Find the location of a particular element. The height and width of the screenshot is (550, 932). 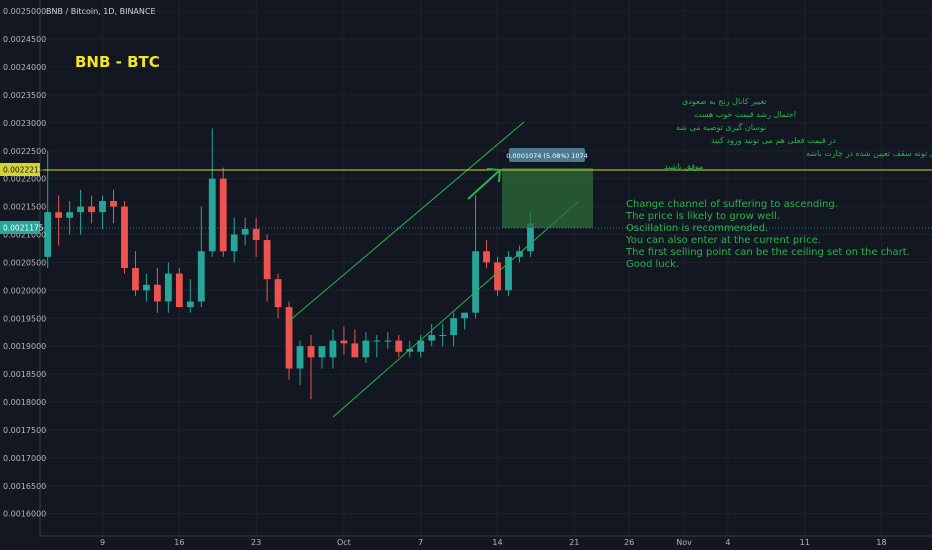

note-en-3: Oscillation is recommended. is located at coordinates (697, 228).